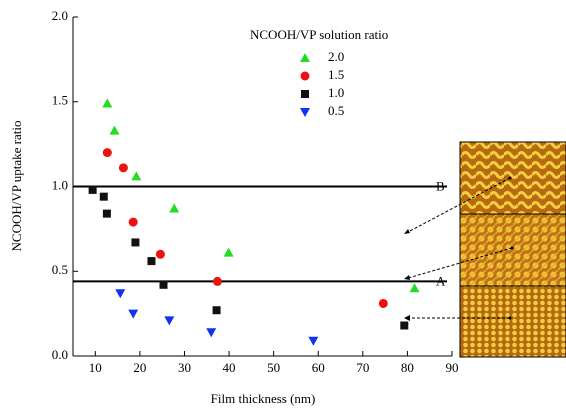 This screenshot has width=566, height=411. I want to click on x-tick-label: 40, so click(229, 367).